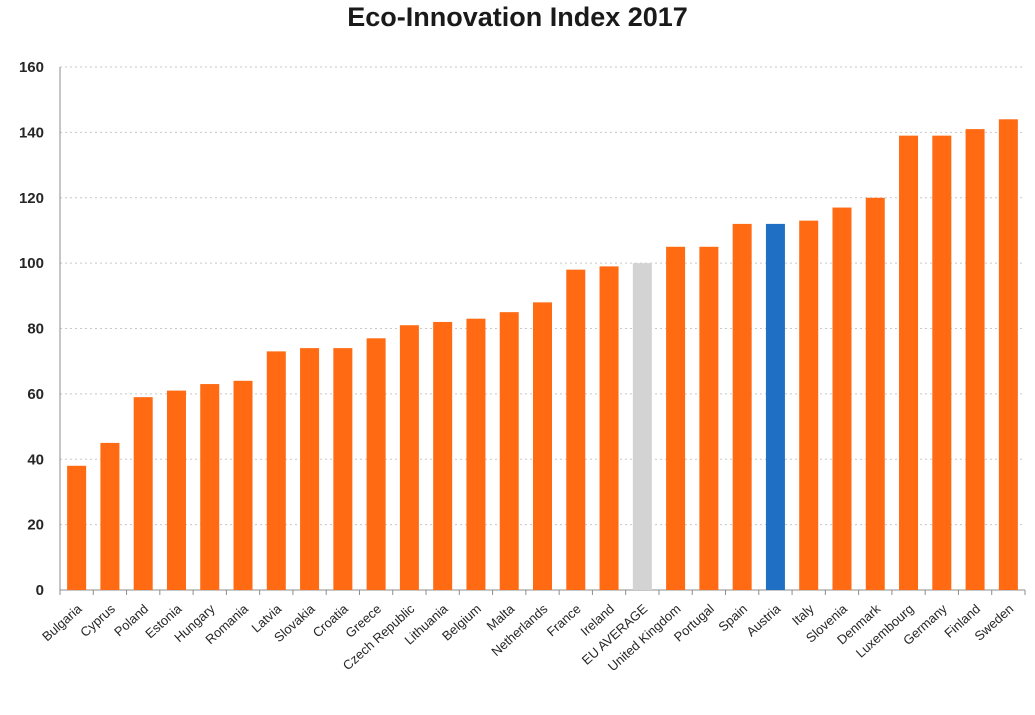 The width and height of the screenshot is (1035, 715). What do you see at coordinates (676, 418) in the screenshot?
I see `bar-united-kingdom` at bounding box center [676, 418].